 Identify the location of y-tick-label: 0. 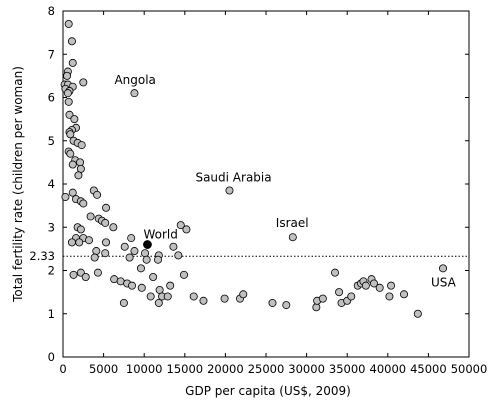
(51, 357).